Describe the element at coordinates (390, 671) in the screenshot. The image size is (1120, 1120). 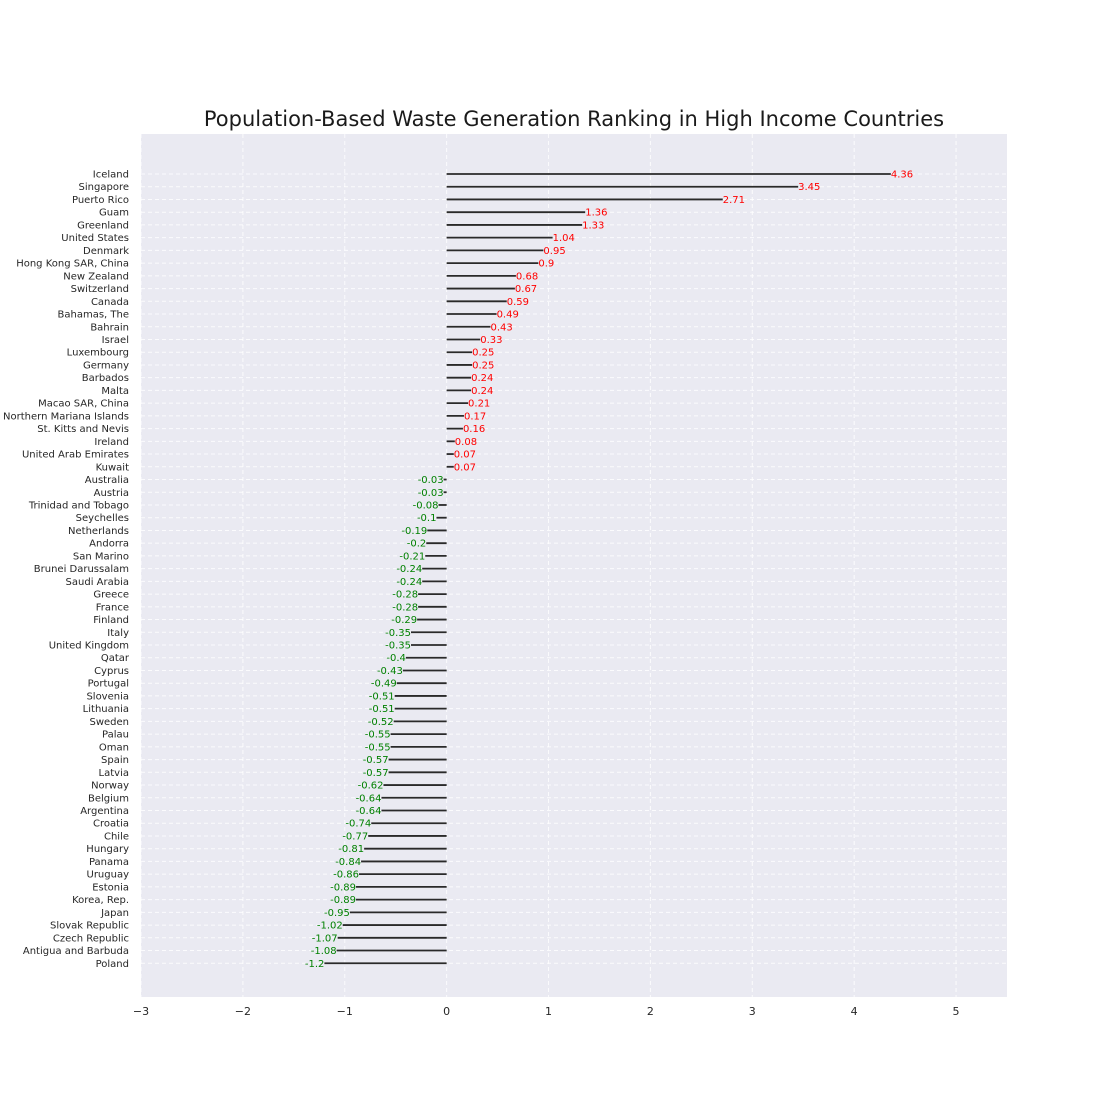
I see `value-label: -0.43` at that location.